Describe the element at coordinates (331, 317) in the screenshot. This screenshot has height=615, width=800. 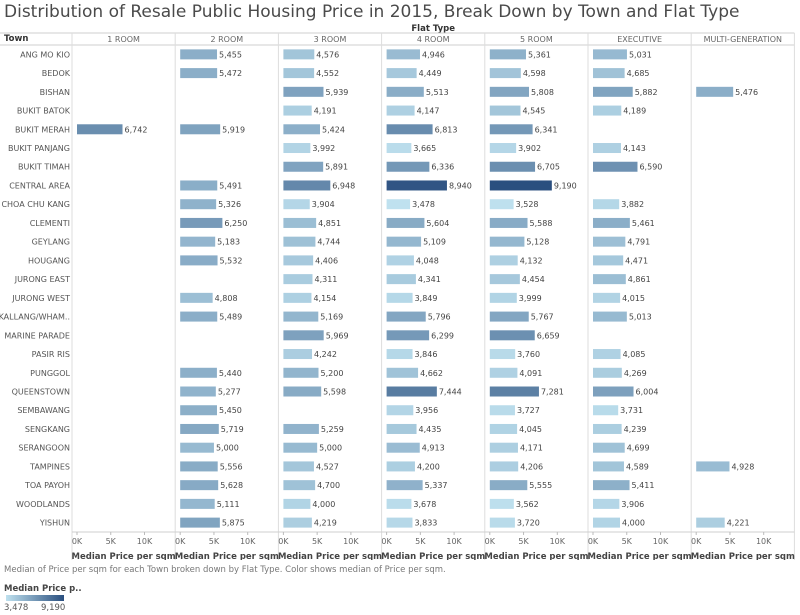
I see `data-label: 5,169` at that location.